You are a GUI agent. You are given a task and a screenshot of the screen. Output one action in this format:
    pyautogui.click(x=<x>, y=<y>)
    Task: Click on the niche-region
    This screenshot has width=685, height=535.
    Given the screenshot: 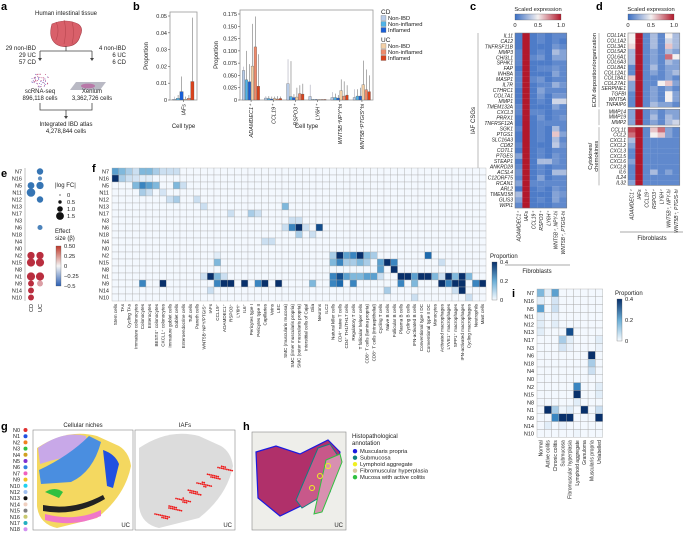 What is the action you would take?
    pyautogui.click(x=73, y=517)
    